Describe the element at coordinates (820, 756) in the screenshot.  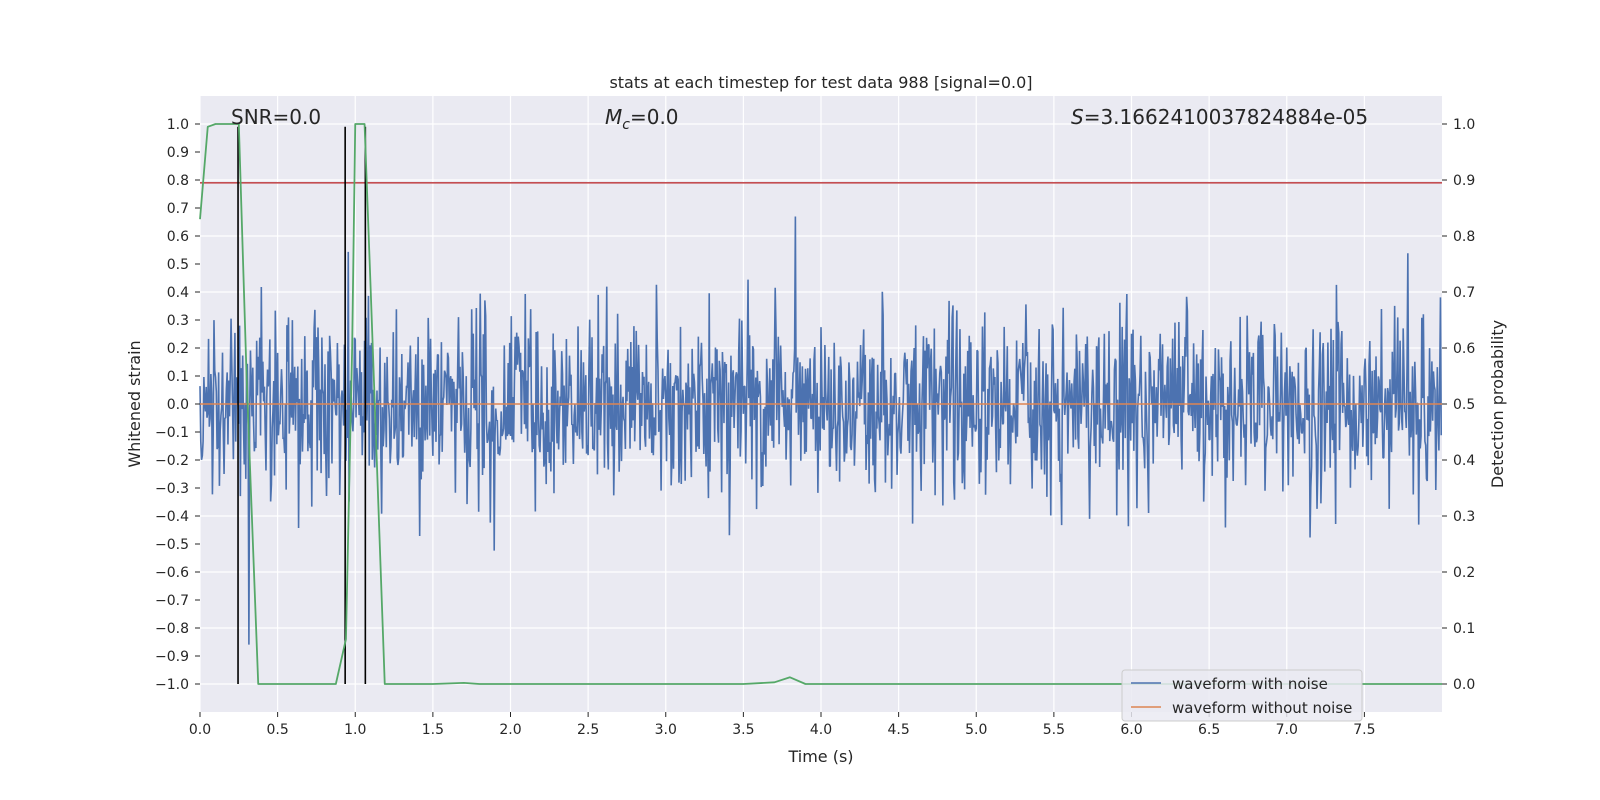
I see `x-axis-label: Time (s)` at that location.